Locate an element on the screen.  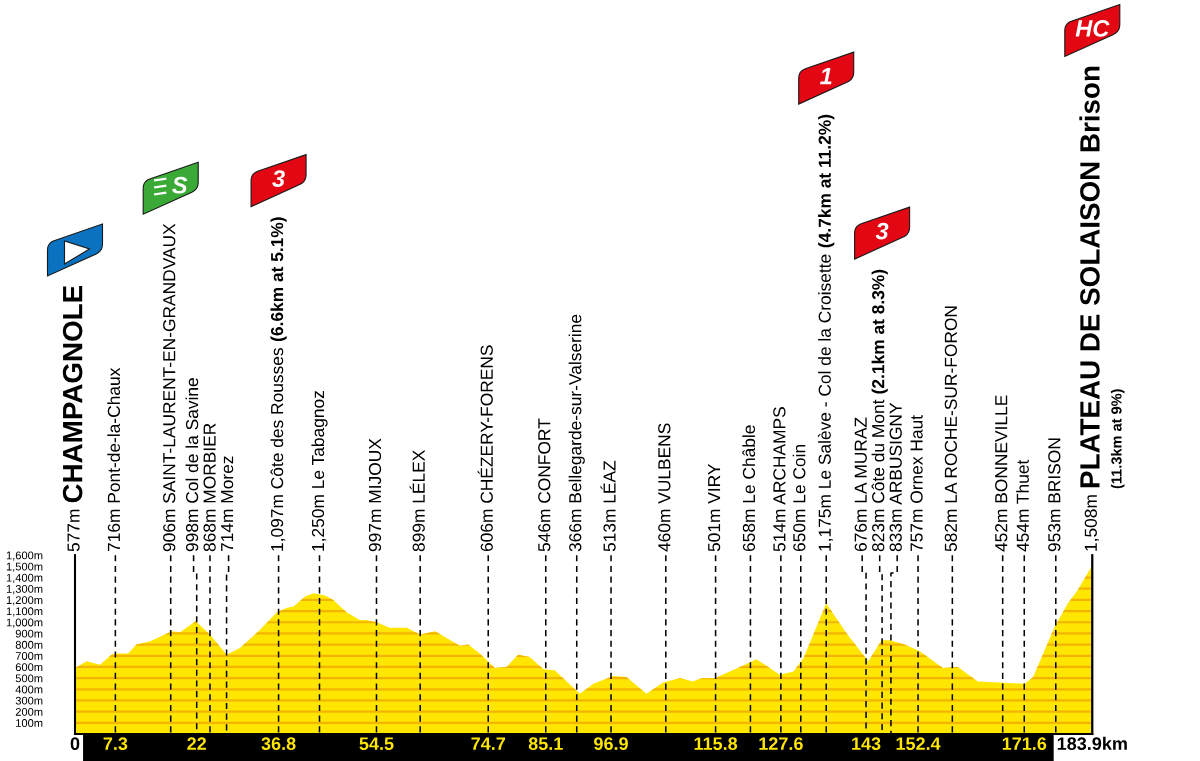
y-tick-label: 600m is located at coordinates (29, 667).